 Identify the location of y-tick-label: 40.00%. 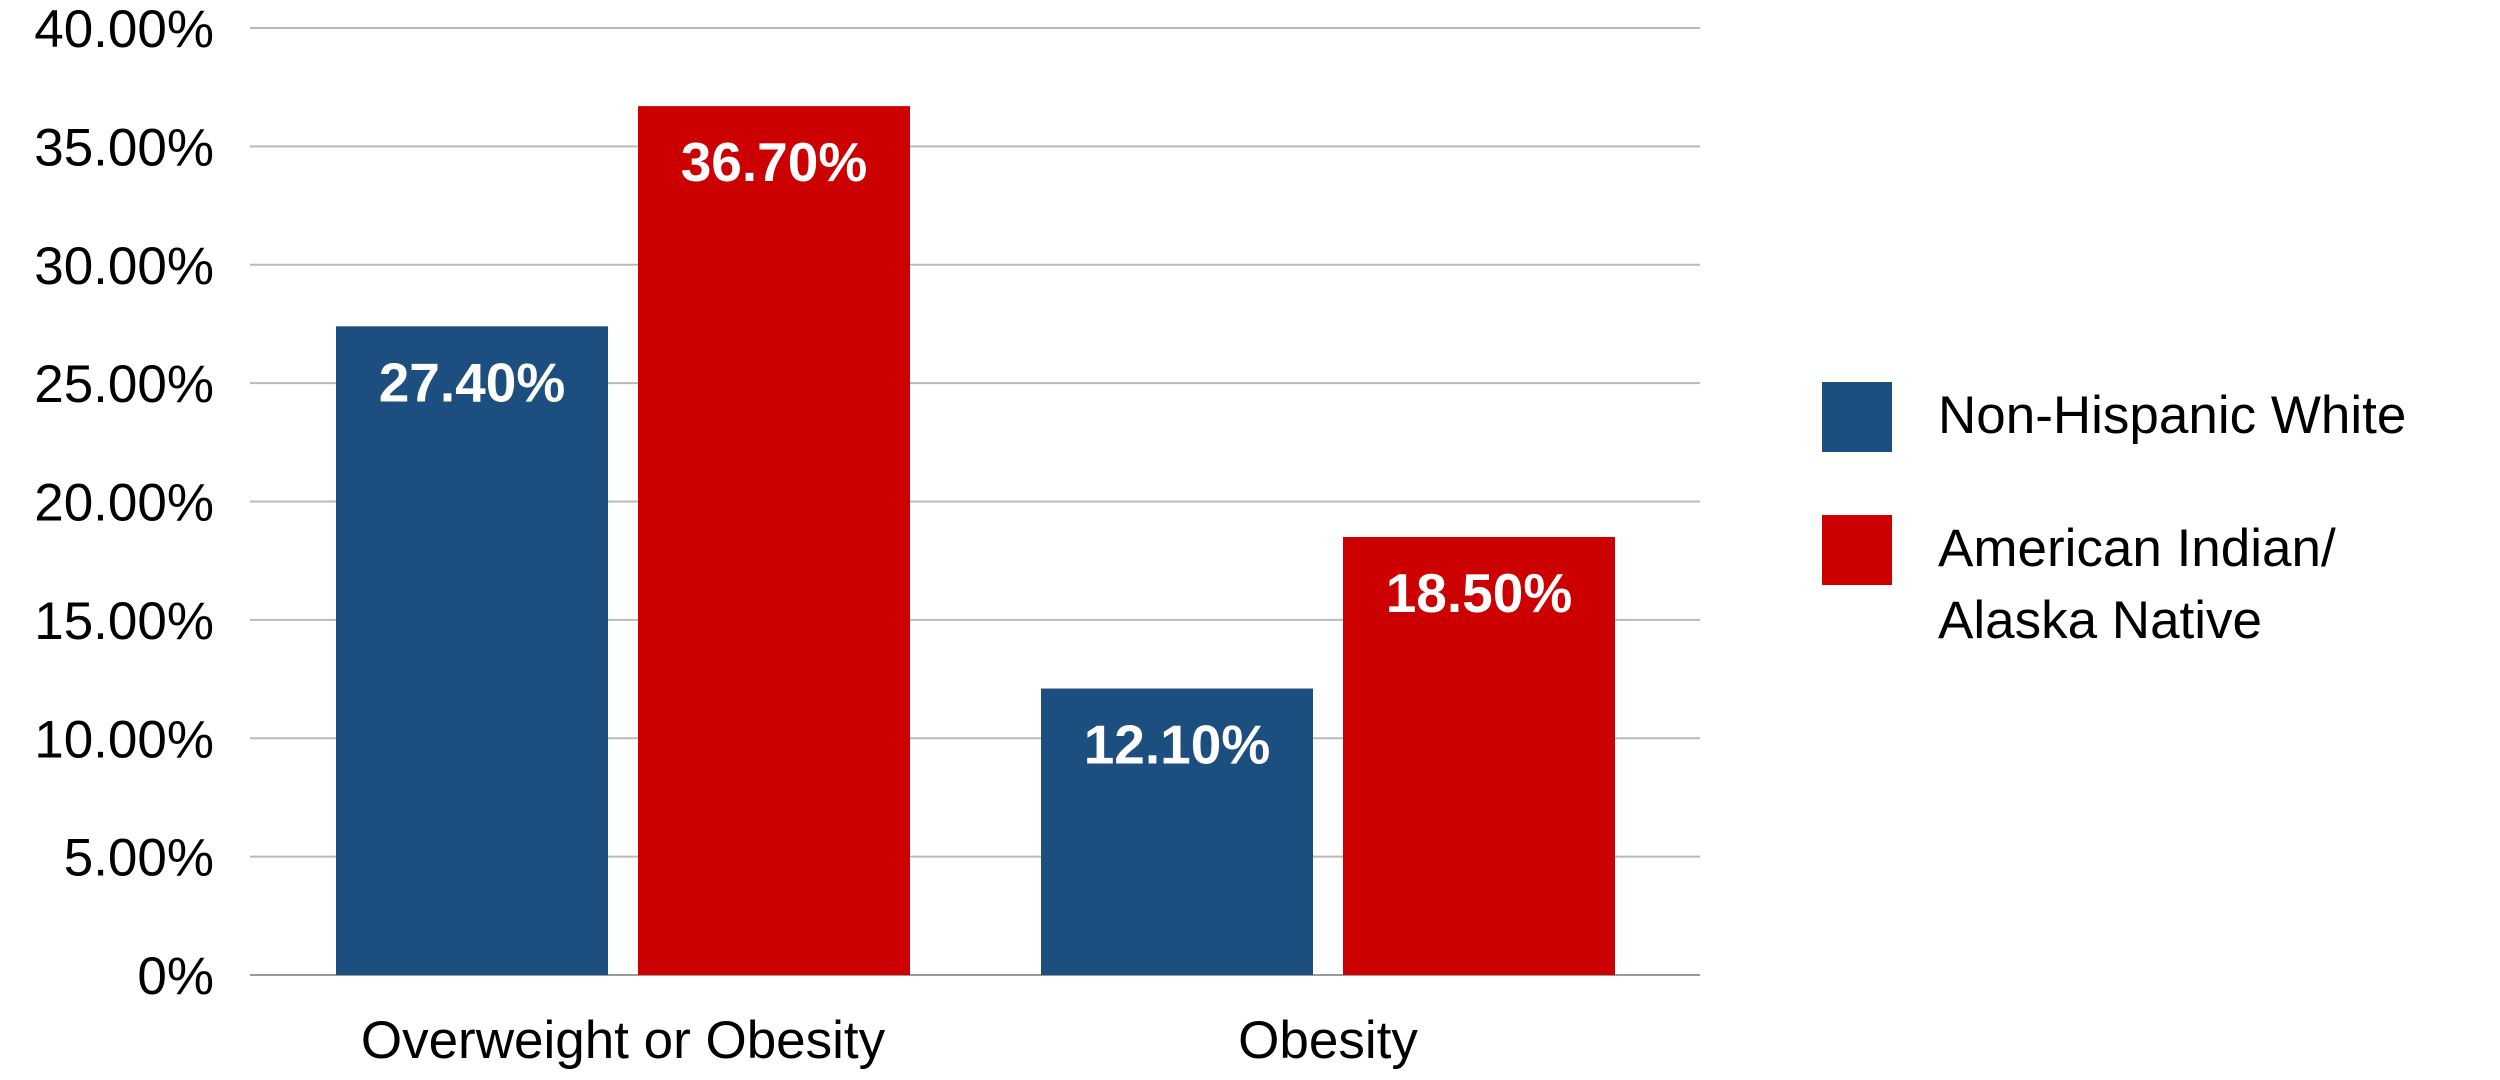
(124, 29).